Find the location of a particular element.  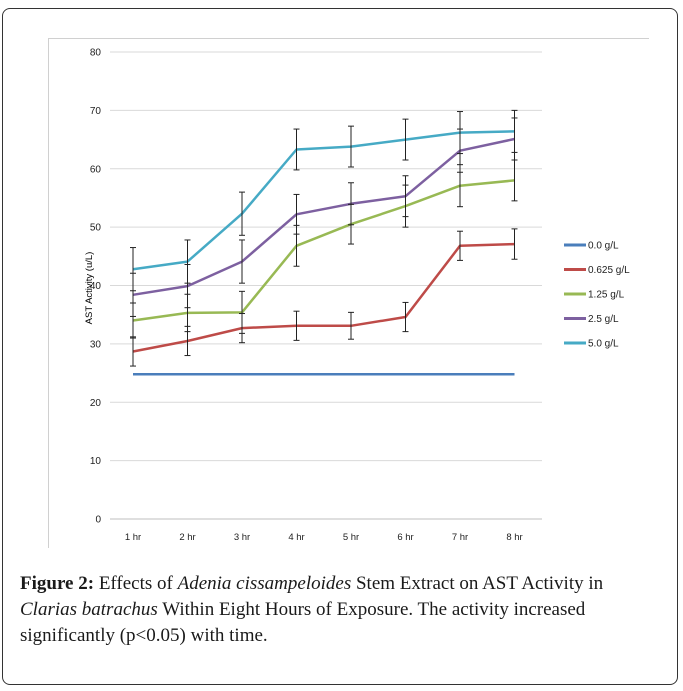

y-tick-70: 70 is located at coordinates (96, 111).